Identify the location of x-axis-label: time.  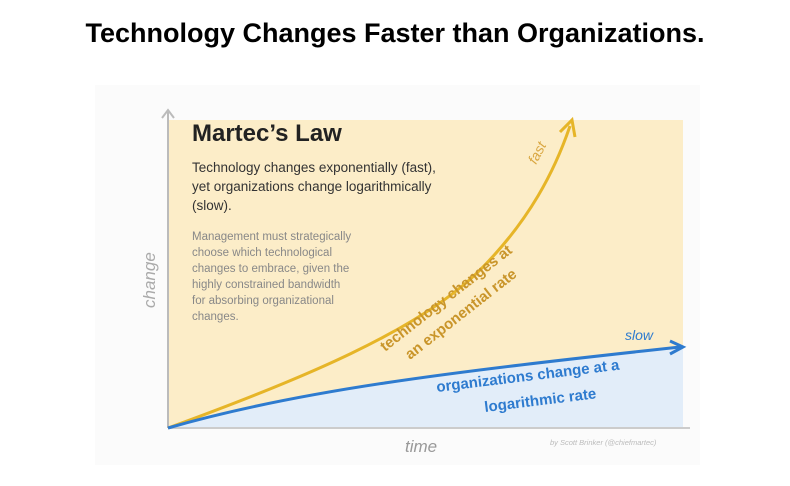
(421, 446).